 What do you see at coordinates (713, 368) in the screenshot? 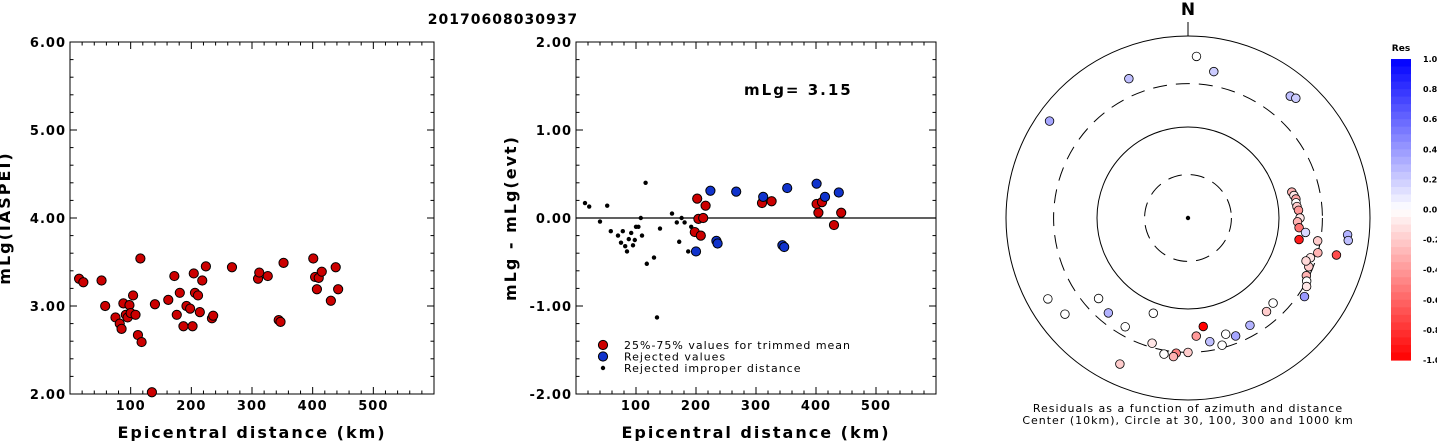
I see `legend-label: Rejected improper distance` at bounding box center [713, 368].